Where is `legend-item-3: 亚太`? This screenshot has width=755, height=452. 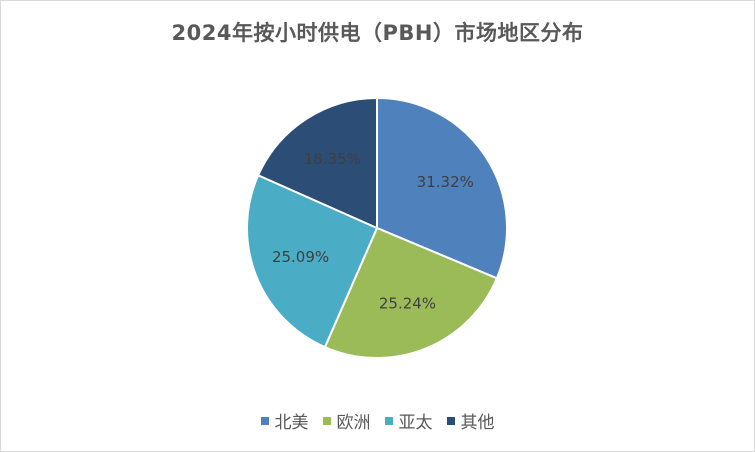
legend-item-3: 亚太 is located at coordinates (408, 420).